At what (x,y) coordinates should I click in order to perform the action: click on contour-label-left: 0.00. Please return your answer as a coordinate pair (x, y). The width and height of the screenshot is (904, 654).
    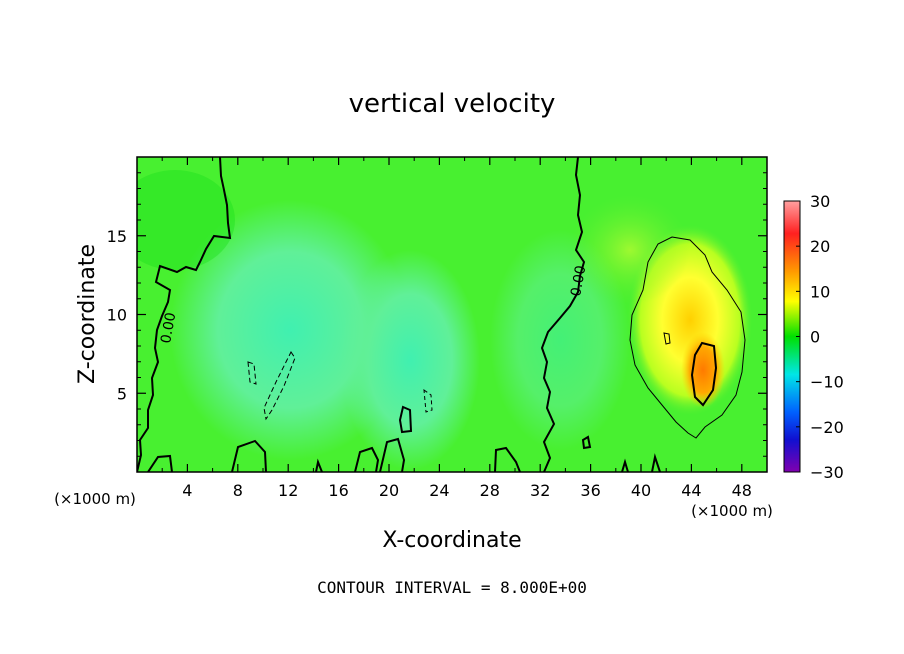
    Looking at the image, I should click on (168, 327).